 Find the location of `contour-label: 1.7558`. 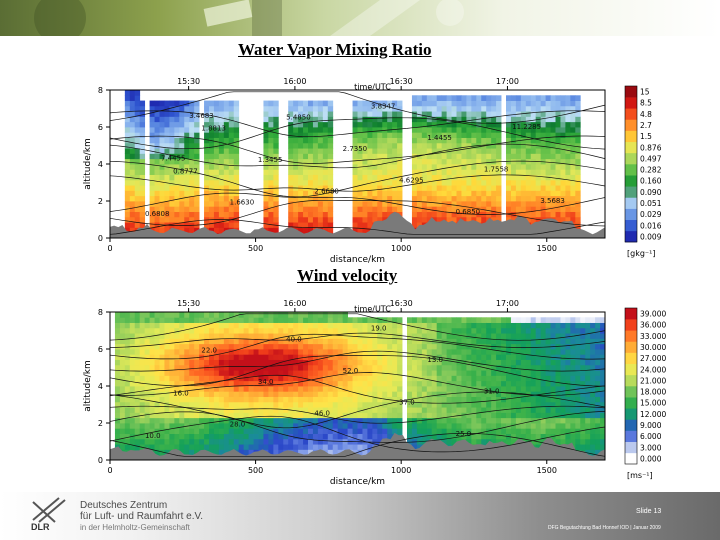

contour-label: 1.7558 is located at coordinates (496, 169).